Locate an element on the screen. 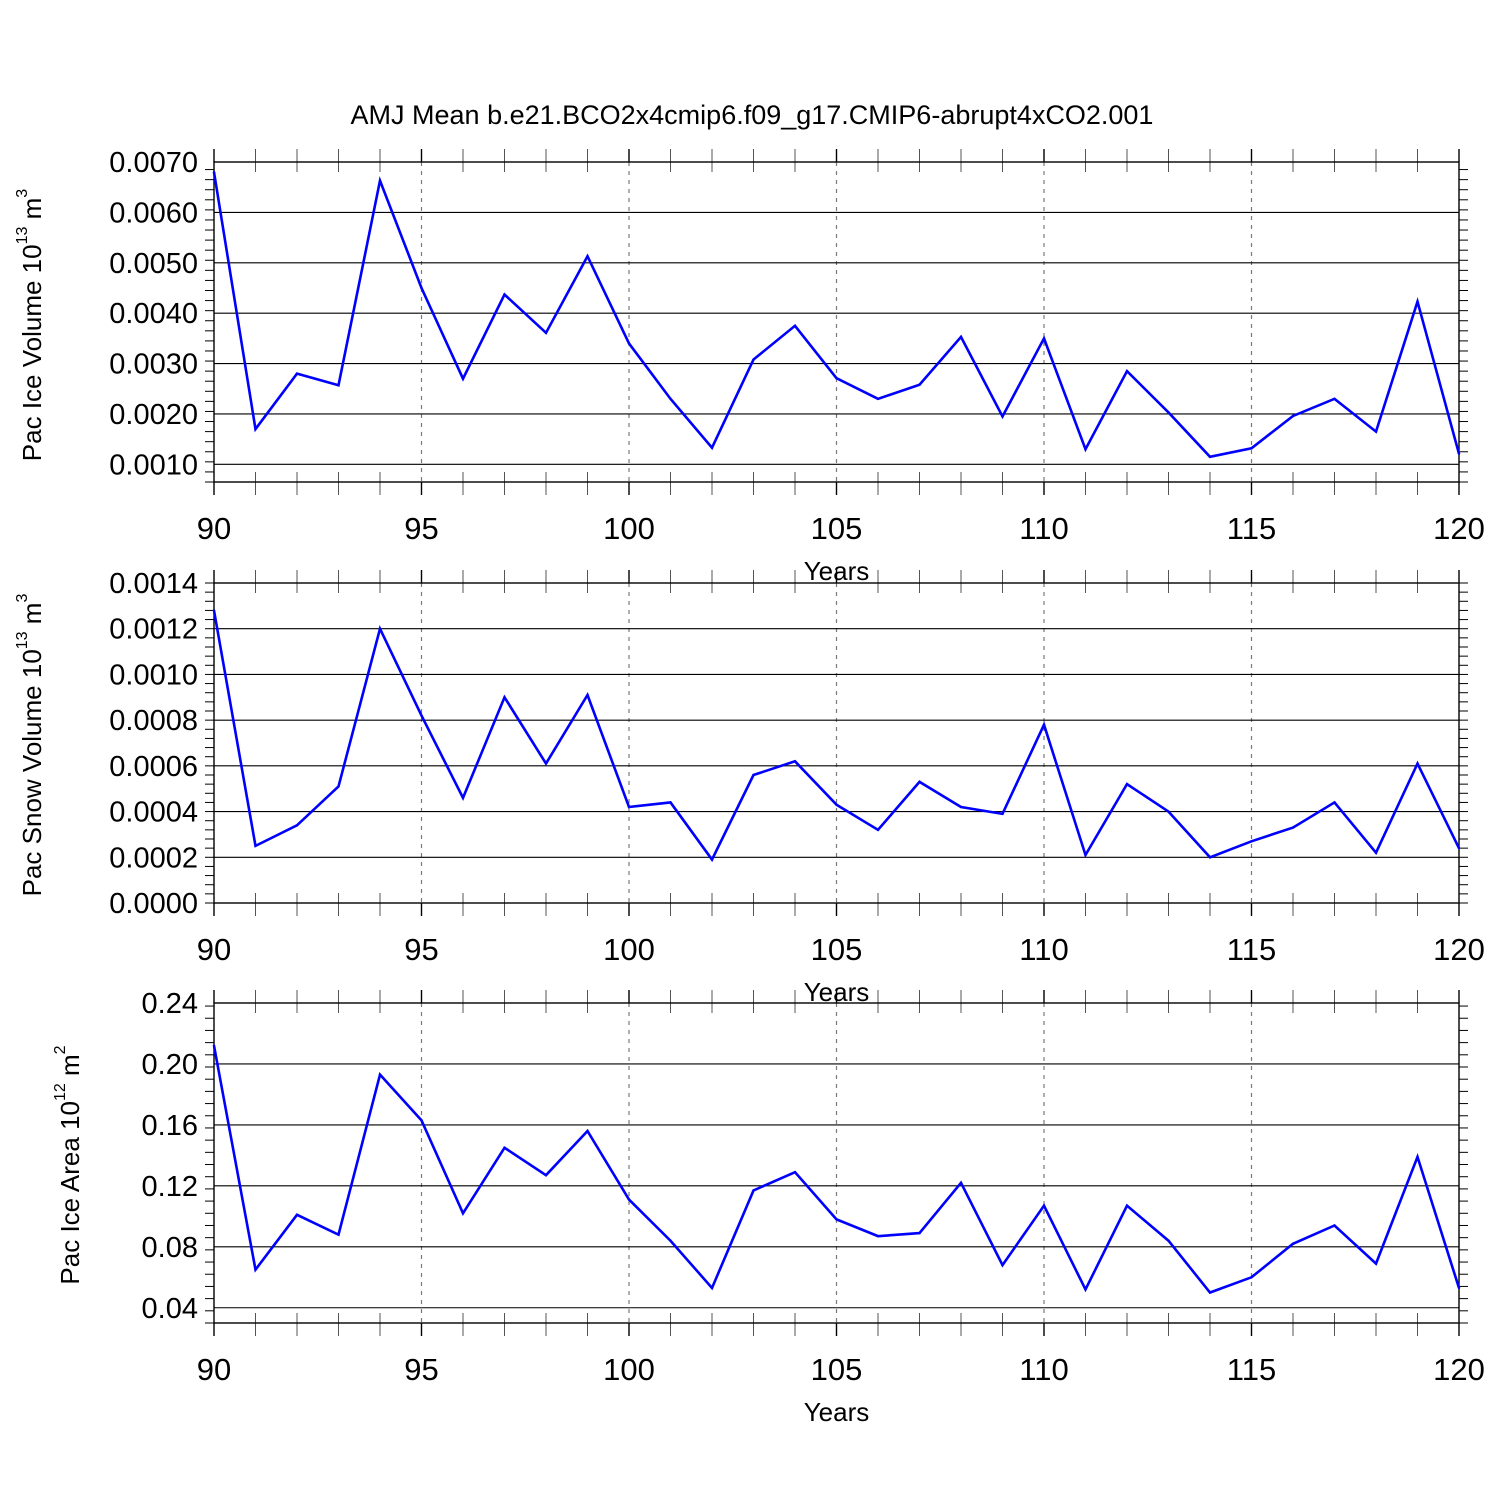  y-axis-label-unit-exponent: 2 is located at coordinates (60, 1049).